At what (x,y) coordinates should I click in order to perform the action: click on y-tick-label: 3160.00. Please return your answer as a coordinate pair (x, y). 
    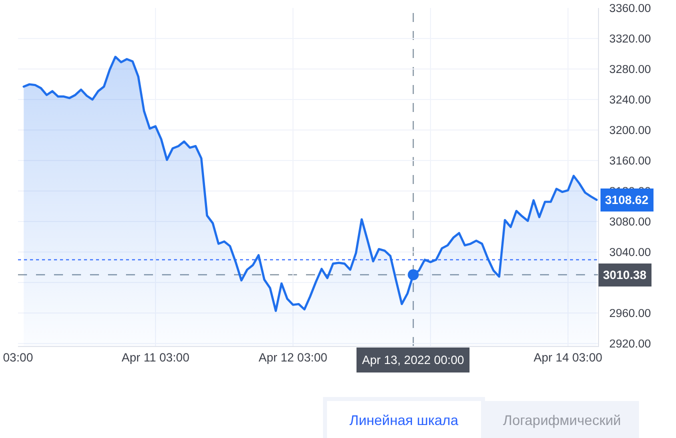
    Looking at the image, I should click on (630, 162).